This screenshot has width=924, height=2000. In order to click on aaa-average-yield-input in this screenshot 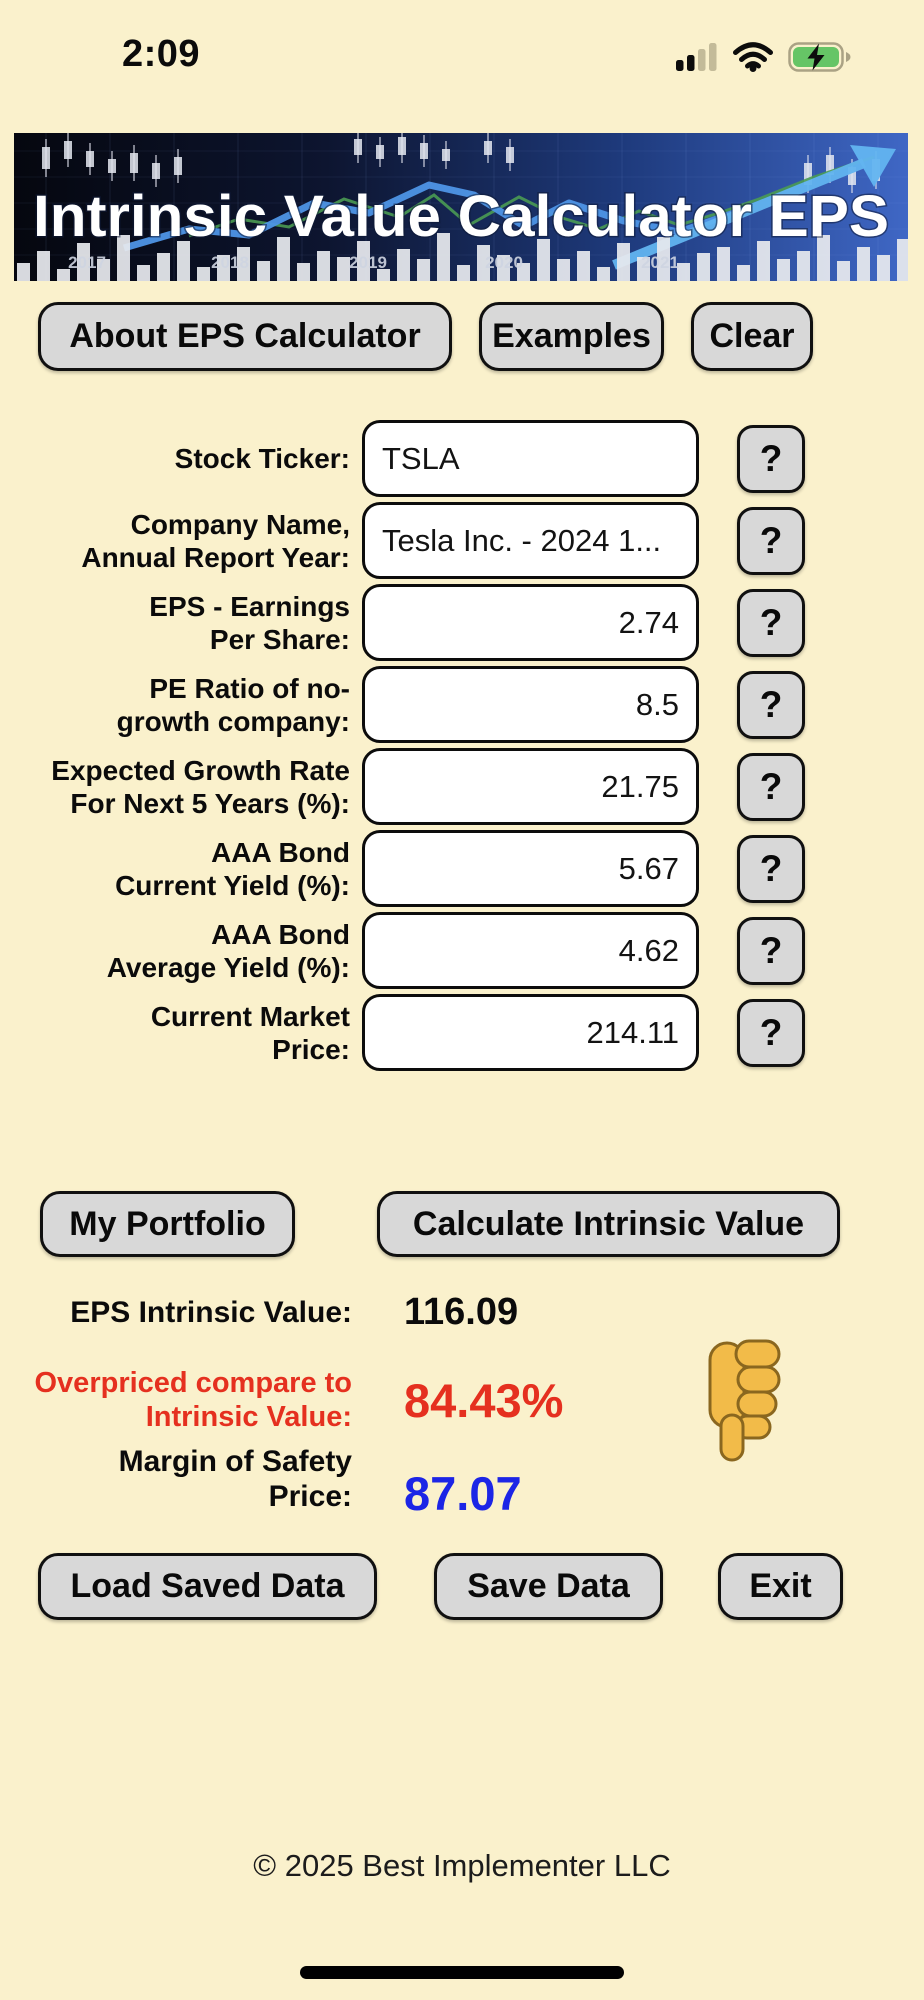, I will do `click(530, 950)`.